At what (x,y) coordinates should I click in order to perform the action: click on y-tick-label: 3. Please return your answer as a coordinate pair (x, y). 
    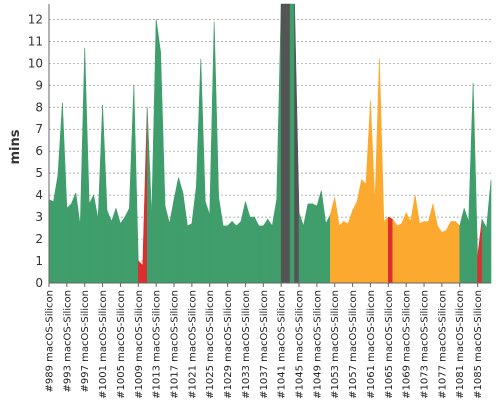
    Looking at the image, I should click on (39, 217).